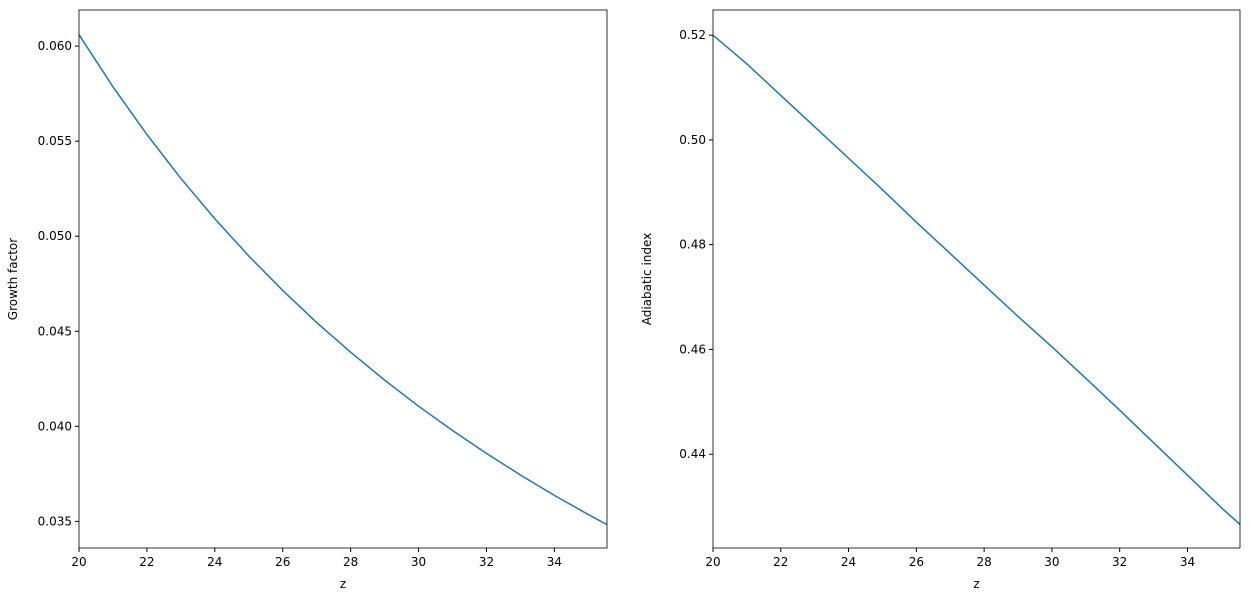  Describe the element at coordinates (55, 236) in the screenshot. I see `y-tick-label: 0.050` at that location.